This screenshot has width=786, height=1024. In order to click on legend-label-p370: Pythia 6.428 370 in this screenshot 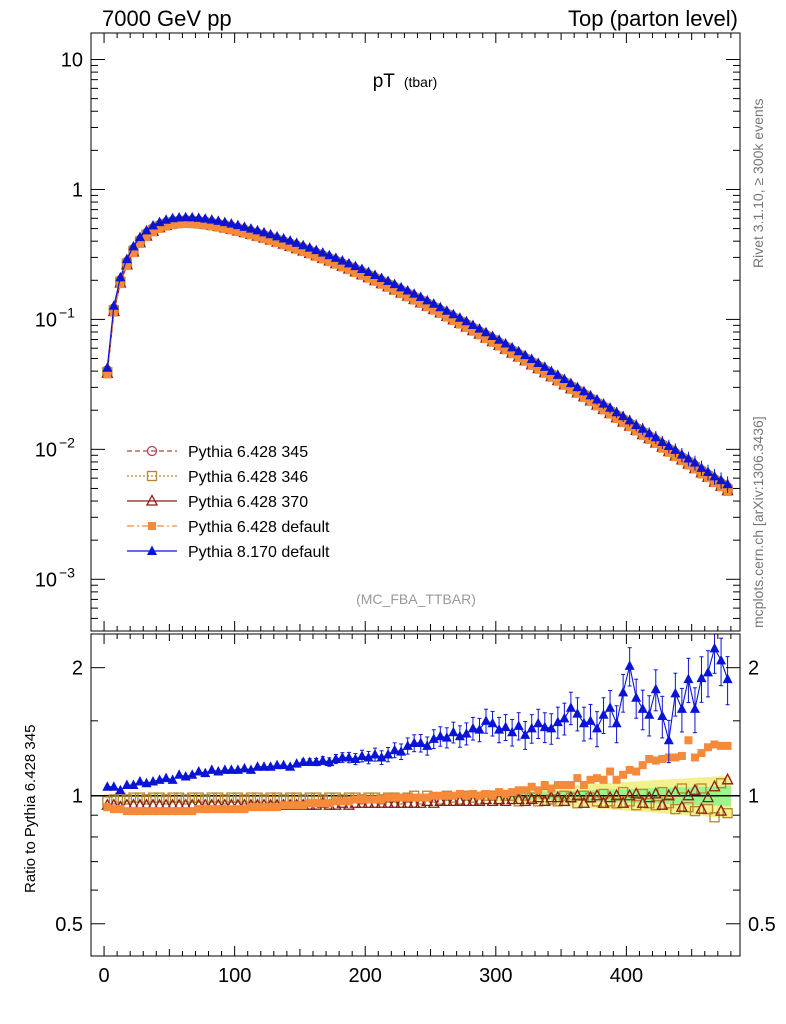, I will do `click(248, 502)`.